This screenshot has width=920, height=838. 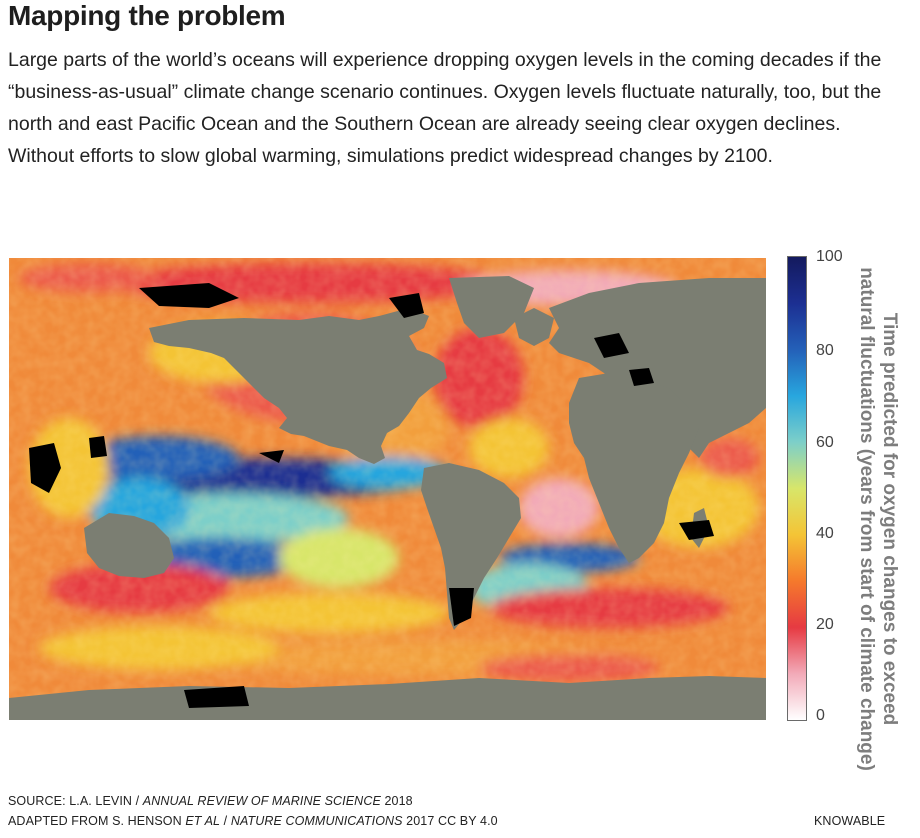 I want to click on land-scandinavia, so click(x=534, y=327).